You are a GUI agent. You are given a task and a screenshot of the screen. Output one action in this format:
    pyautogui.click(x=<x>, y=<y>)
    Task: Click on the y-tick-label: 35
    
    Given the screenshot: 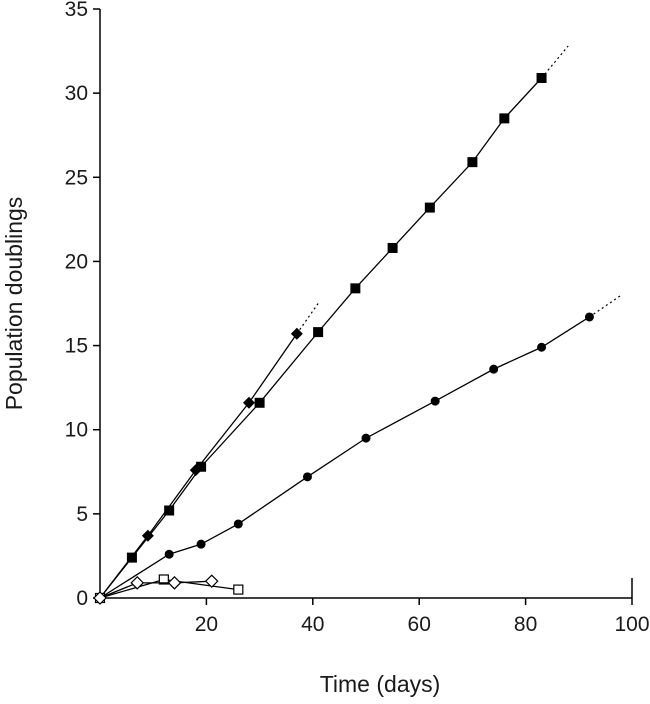 What is the action you would take?
    pyautogui.click(x=76, y=10)
    